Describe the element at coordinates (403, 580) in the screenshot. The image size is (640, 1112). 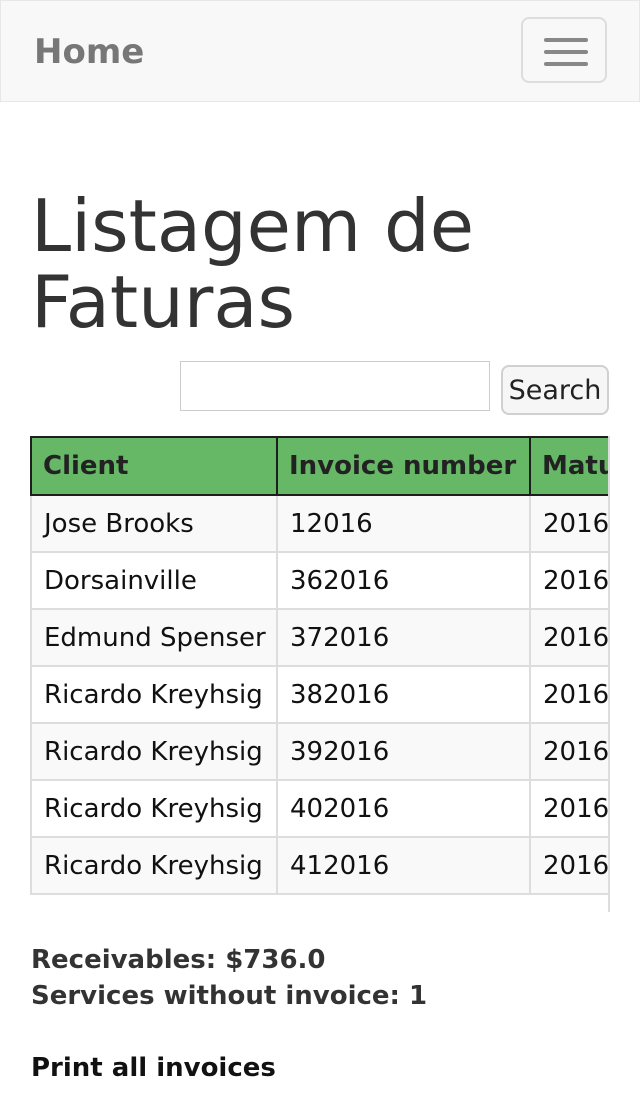
I see `cell-invoice-number: 362016` at that location.